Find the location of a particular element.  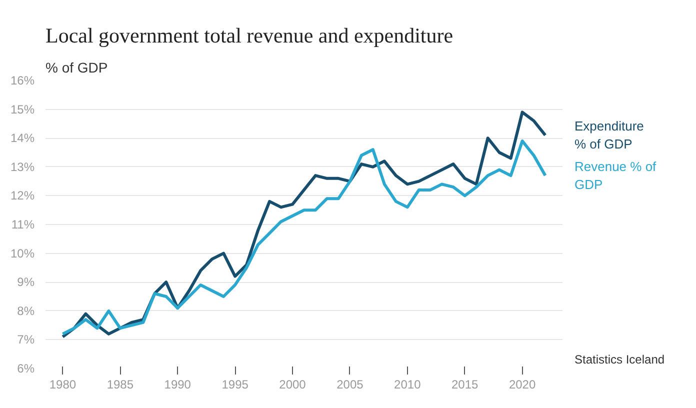

x-tick-label: 2010 is located at coordinates (408, 385).